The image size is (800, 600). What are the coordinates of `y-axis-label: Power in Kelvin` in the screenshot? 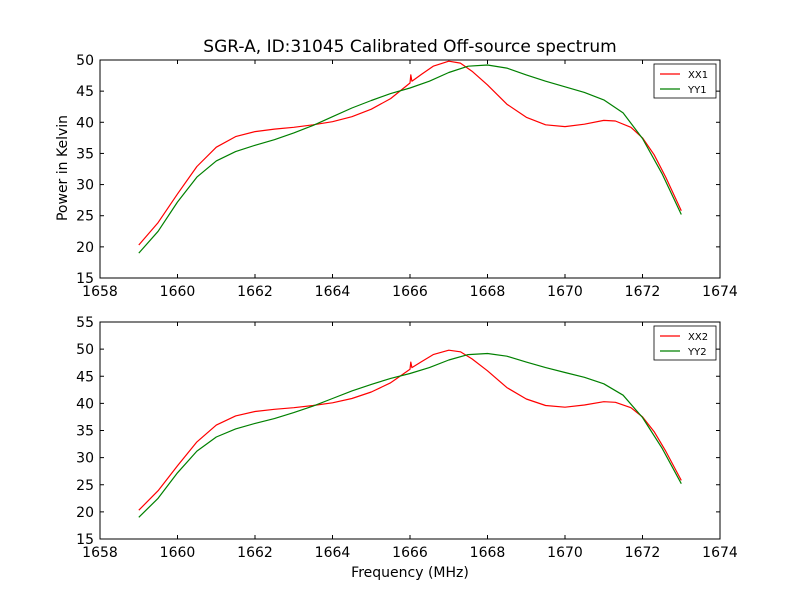 It's located at (63, 168).